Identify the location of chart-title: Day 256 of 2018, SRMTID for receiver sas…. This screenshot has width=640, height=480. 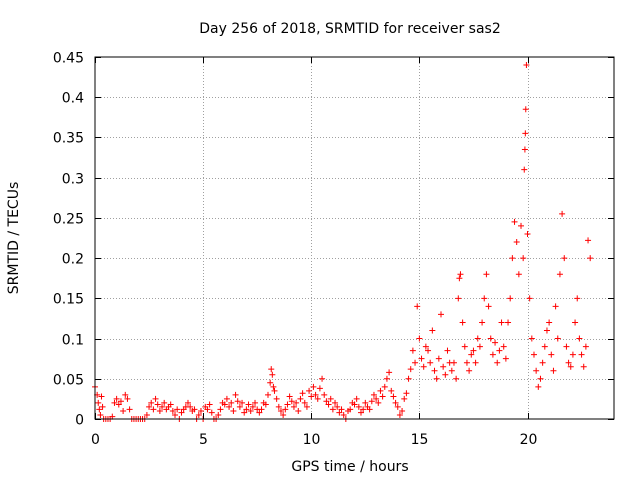
(350, 29).